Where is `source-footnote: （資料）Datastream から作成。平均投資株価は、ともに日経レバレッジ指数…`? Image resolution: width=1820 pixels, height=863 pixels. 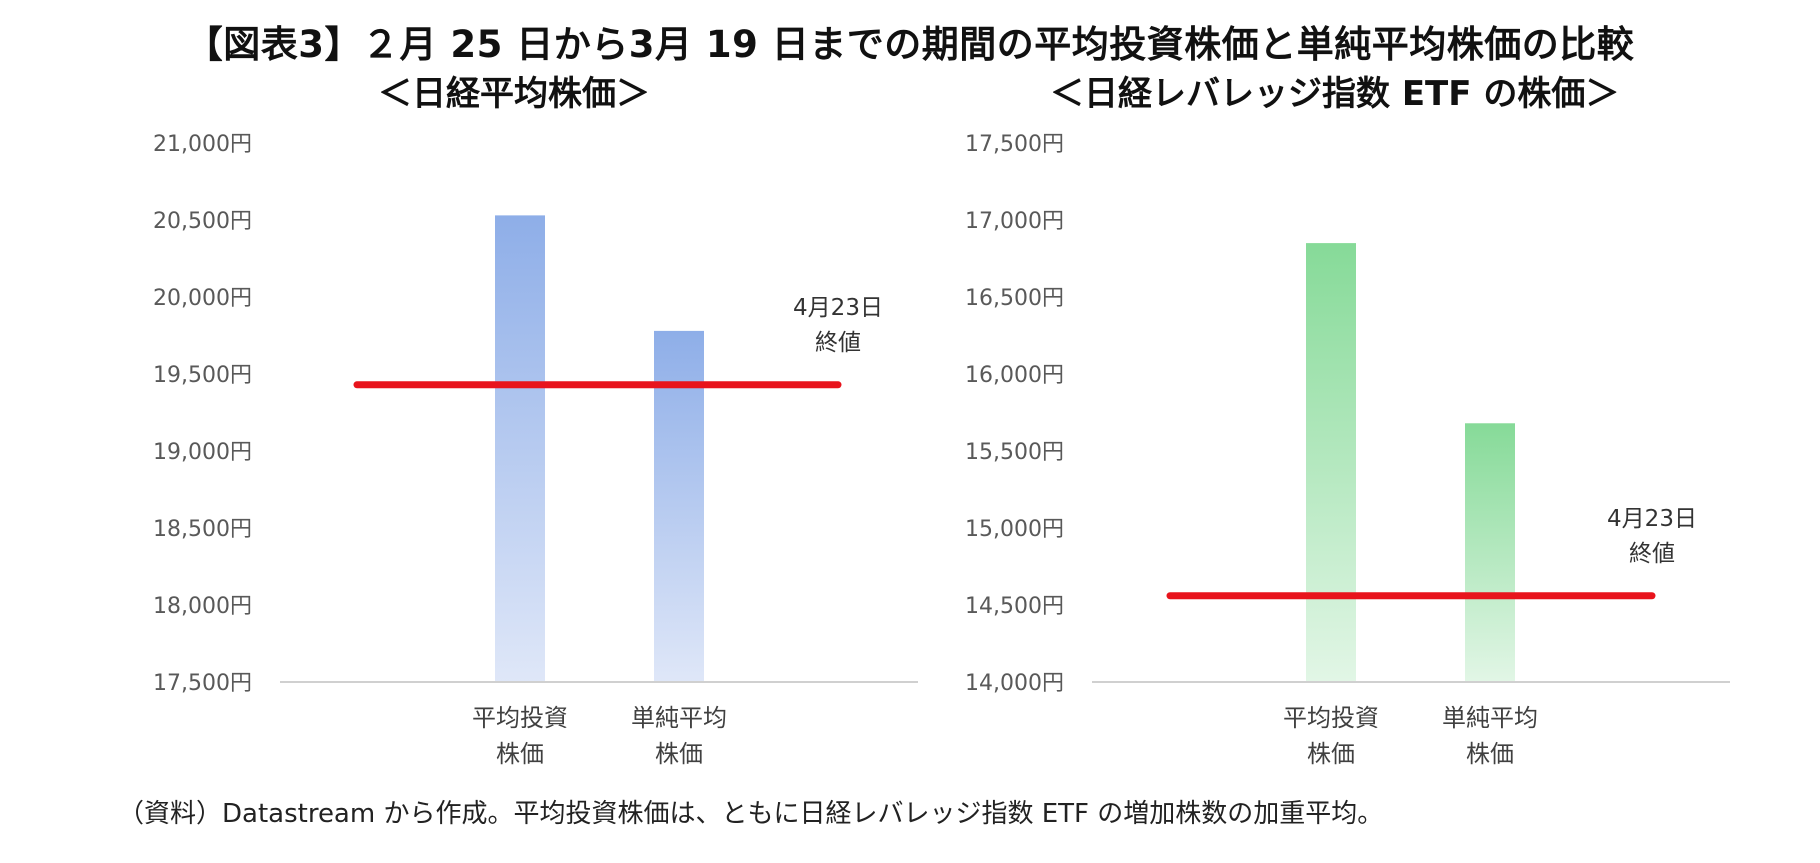
source-footnote: （資料）Datastream から作成。平均投資株価は、ともに日経レバレッジ指数… is located at coordinates (751, 814).